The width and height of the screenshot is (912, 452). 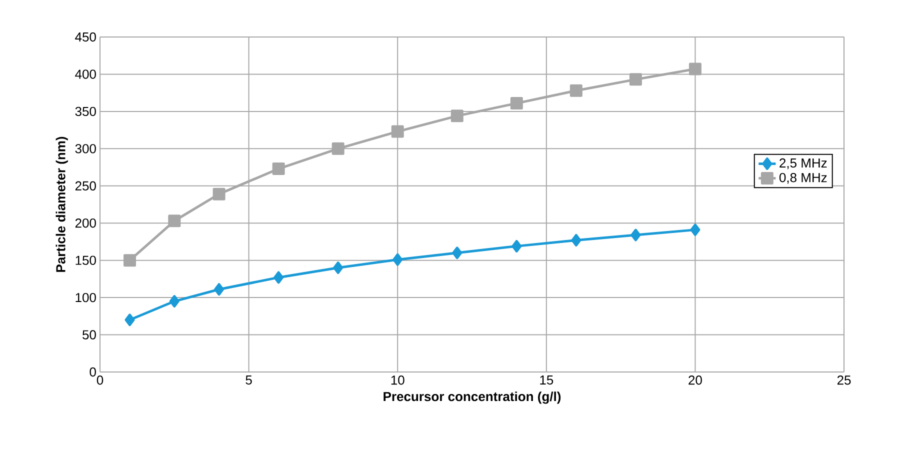 What do you see at coordinates (547, 380) in the screenshot?
I see `x-tick-label: 15` at bounding box center [547, 380].